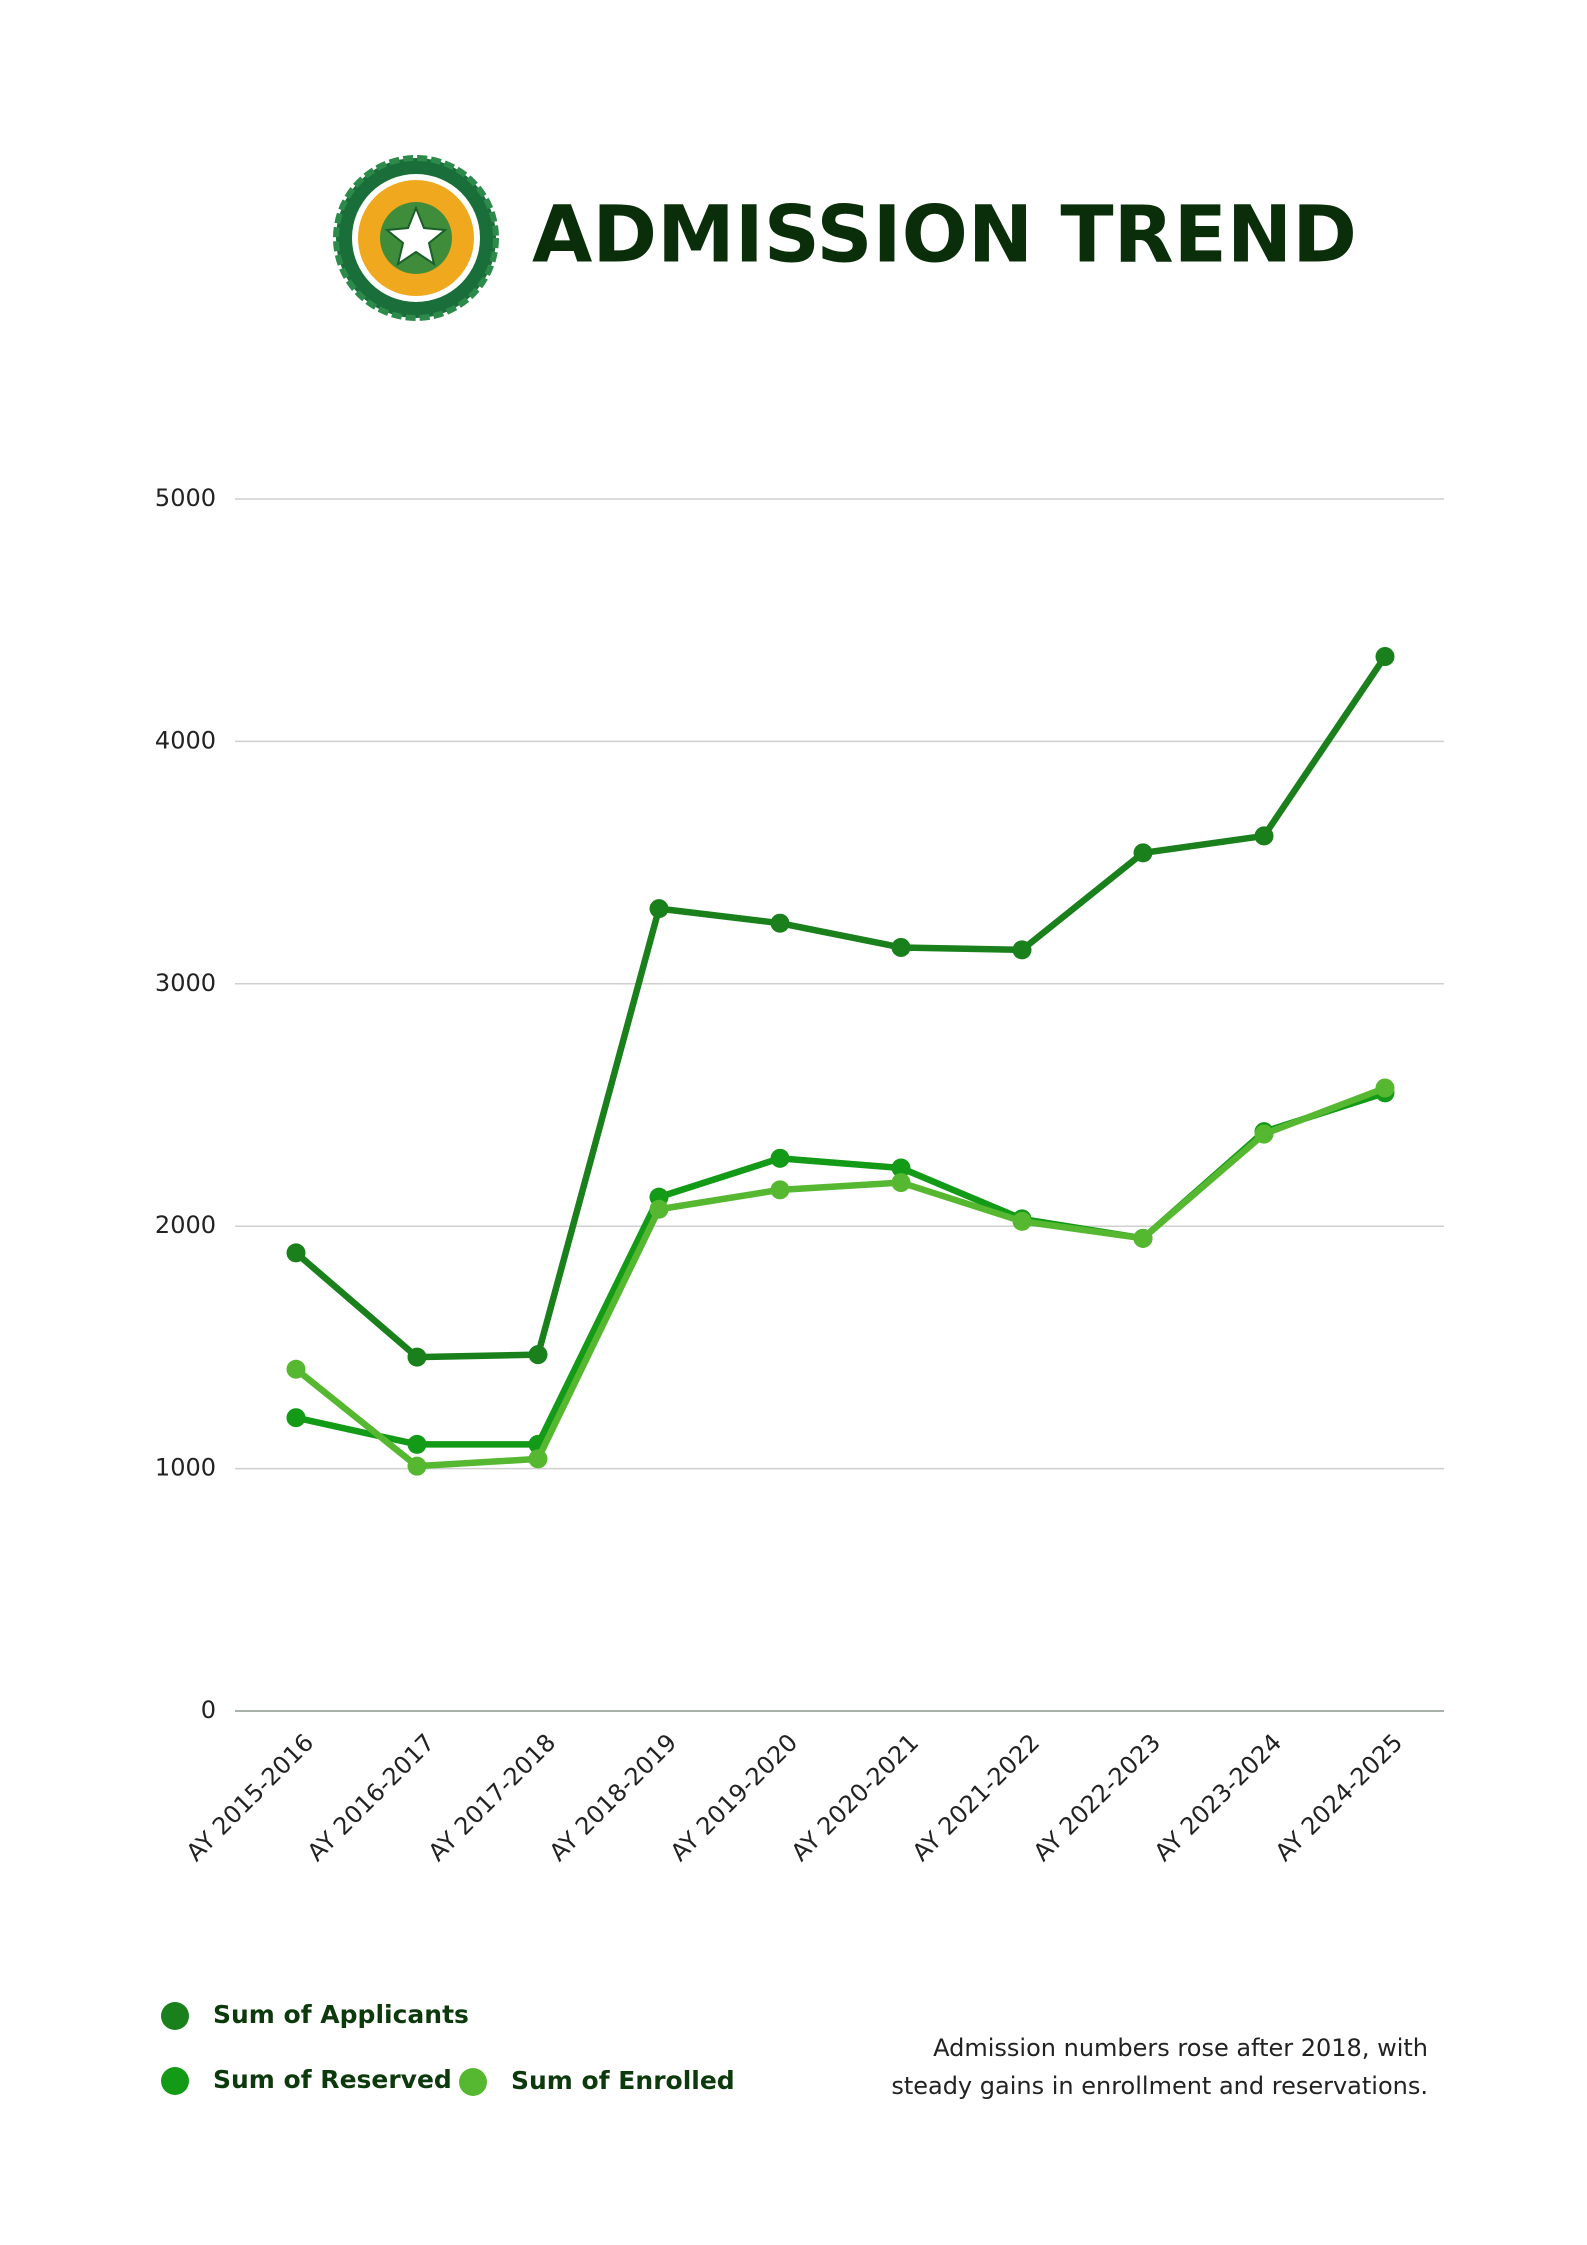  I want to click on y-tick-label: 3000, so click(185, 983).